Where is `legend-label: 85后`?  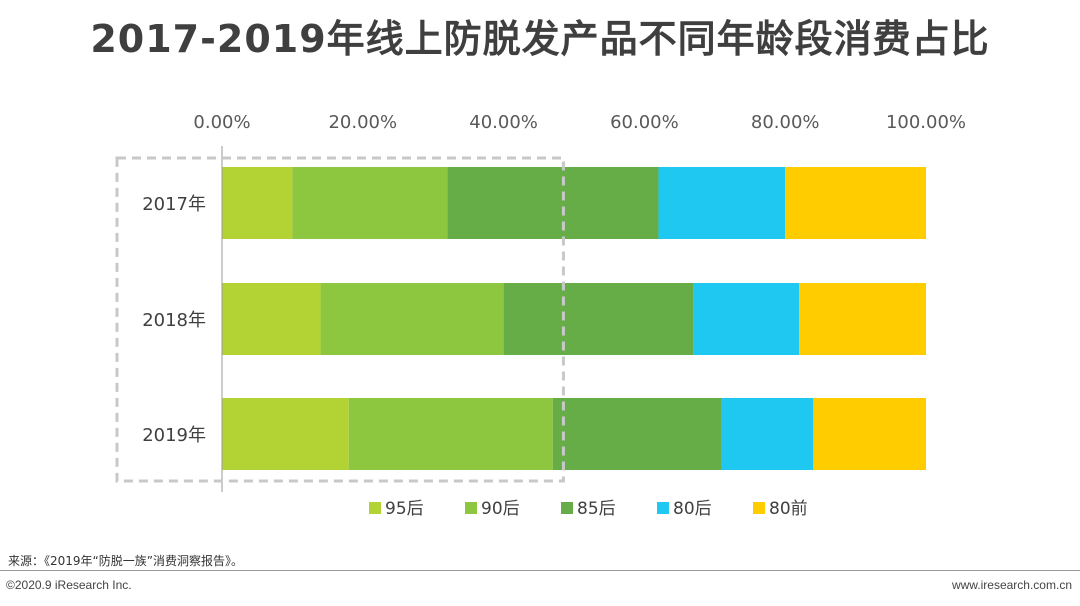
legend-label: 85后 is located at coordinates (596, 509).